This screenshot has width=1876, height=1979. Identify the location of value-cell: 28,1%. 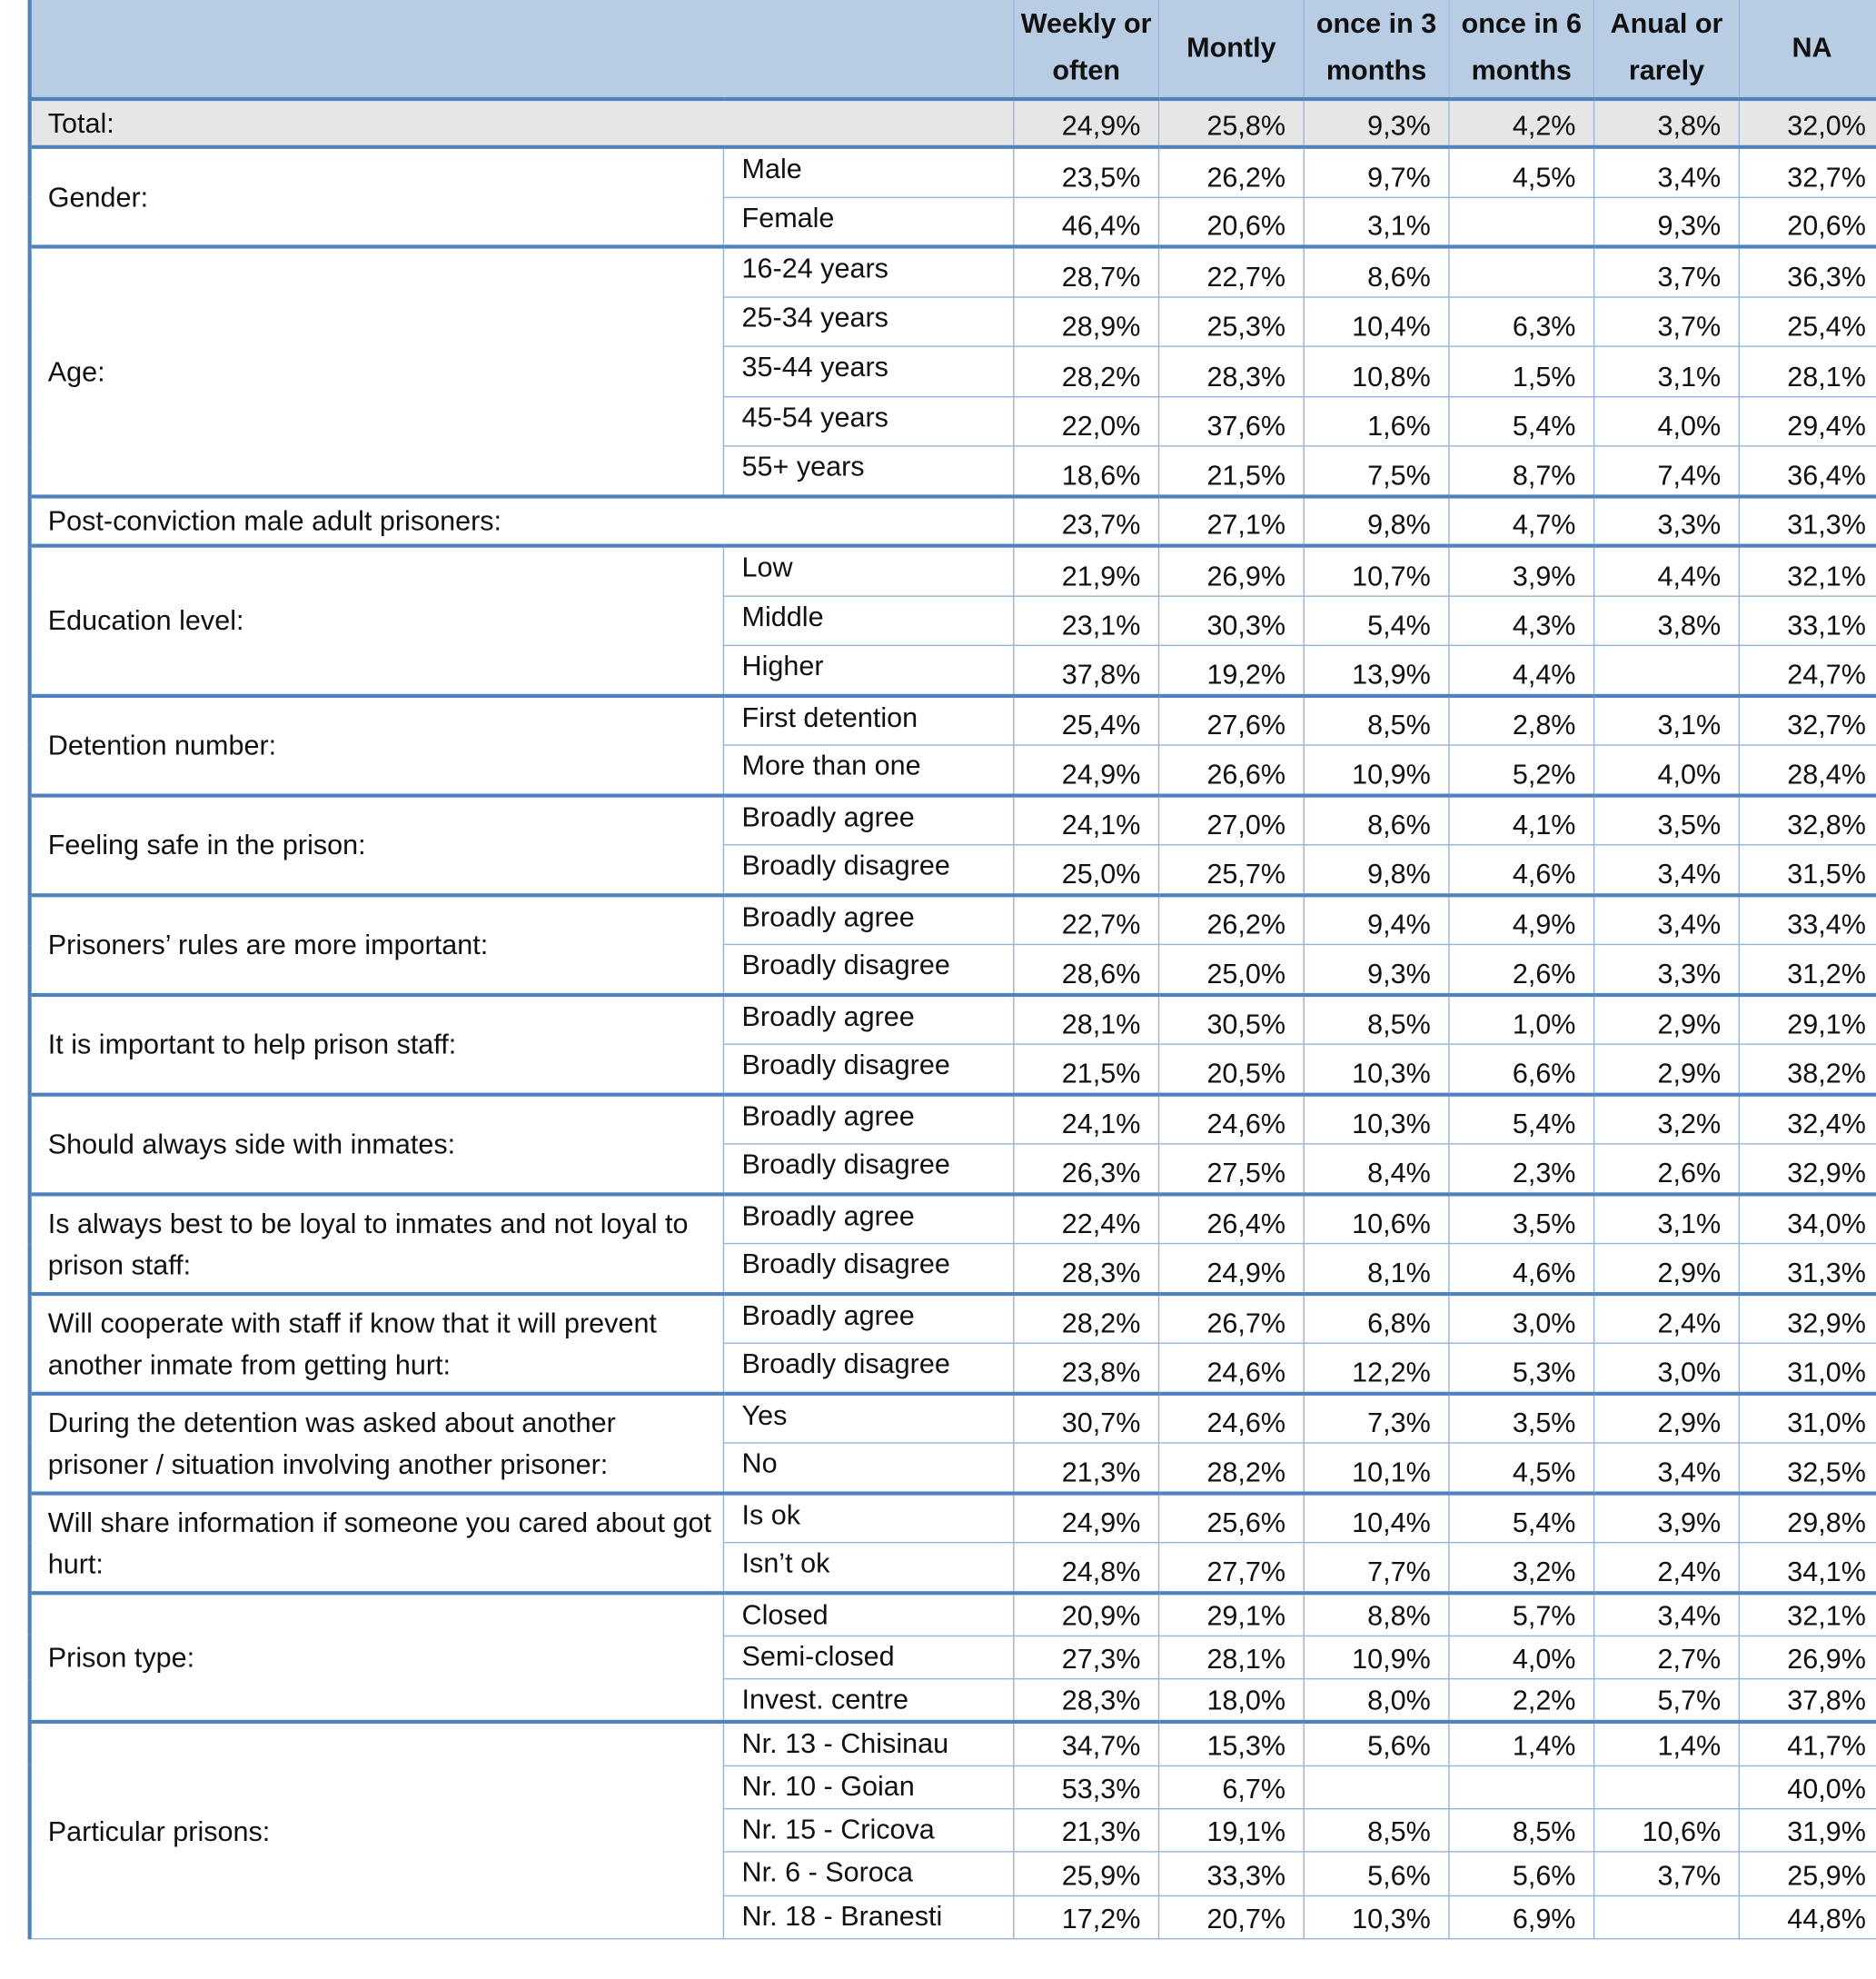
(1231, 1657).